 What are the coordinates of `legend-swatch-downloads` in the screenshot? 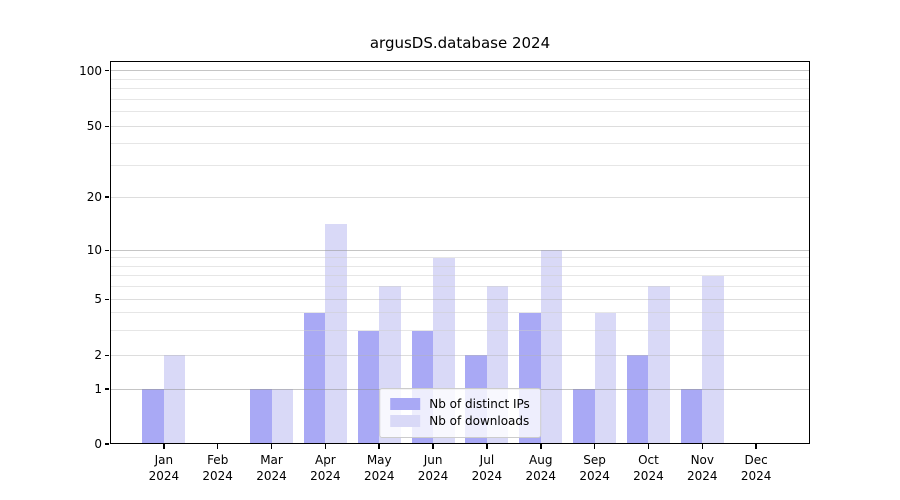 It's located at (405, 421).